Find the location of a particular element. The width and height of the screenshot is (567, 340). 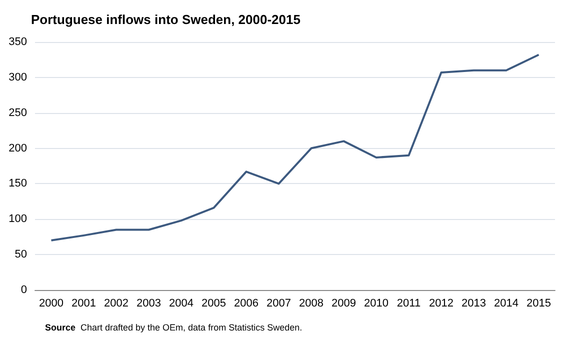

x-tick-label: 2009 is located at coordinates (344, 304).